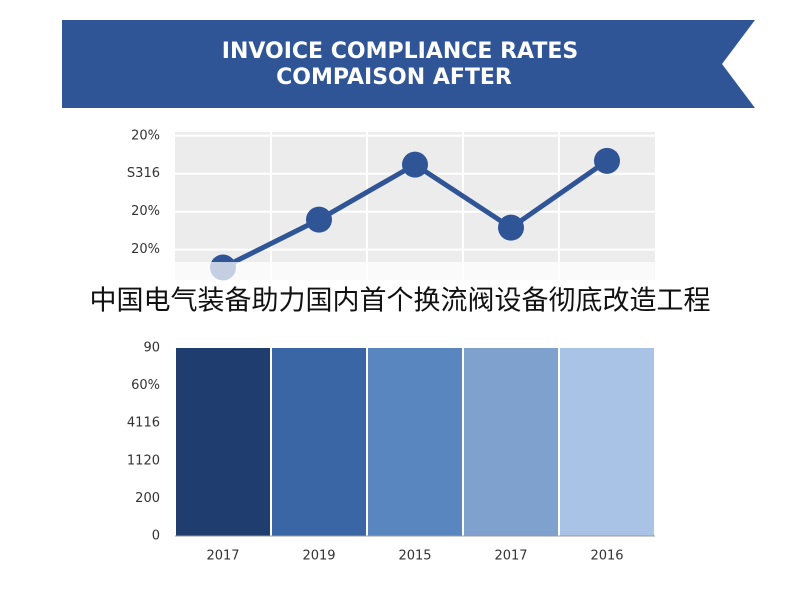 The width and height of the screenshot is (800, 600). Describe the element at coordinates (606, 556) in the screenshot. I see `x-tick-label: 2016` at that location.